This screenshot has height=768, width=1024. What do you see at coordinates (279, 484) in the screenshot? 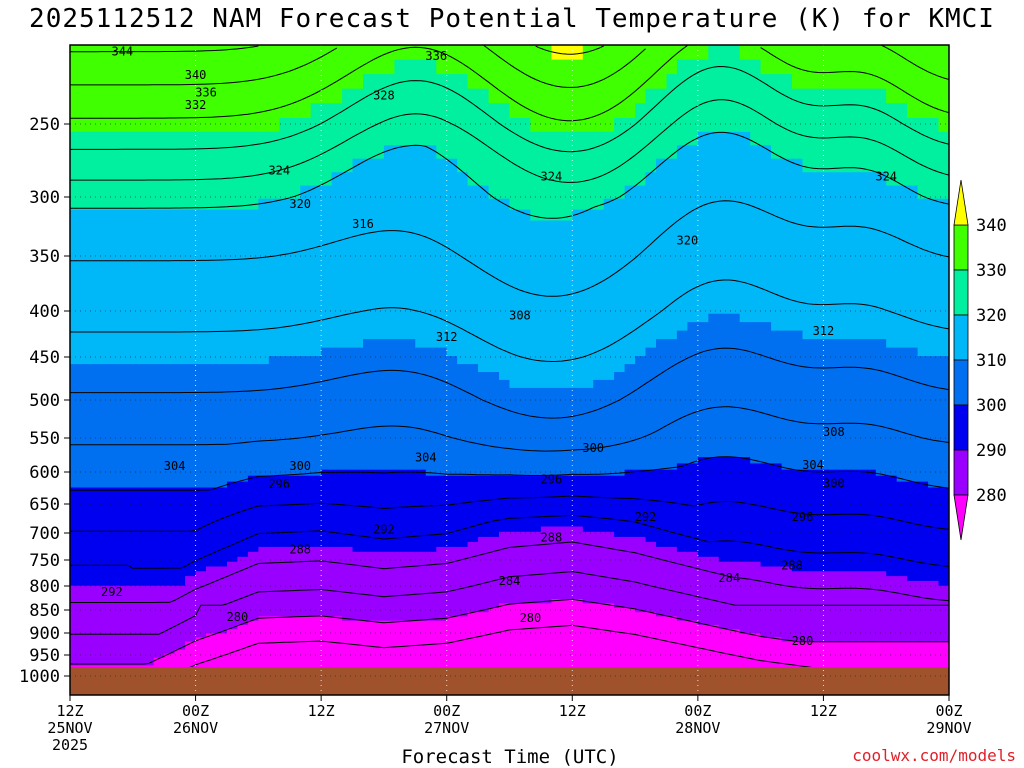
I see `contour-label-19: 296` at bounding box center [279, 484].